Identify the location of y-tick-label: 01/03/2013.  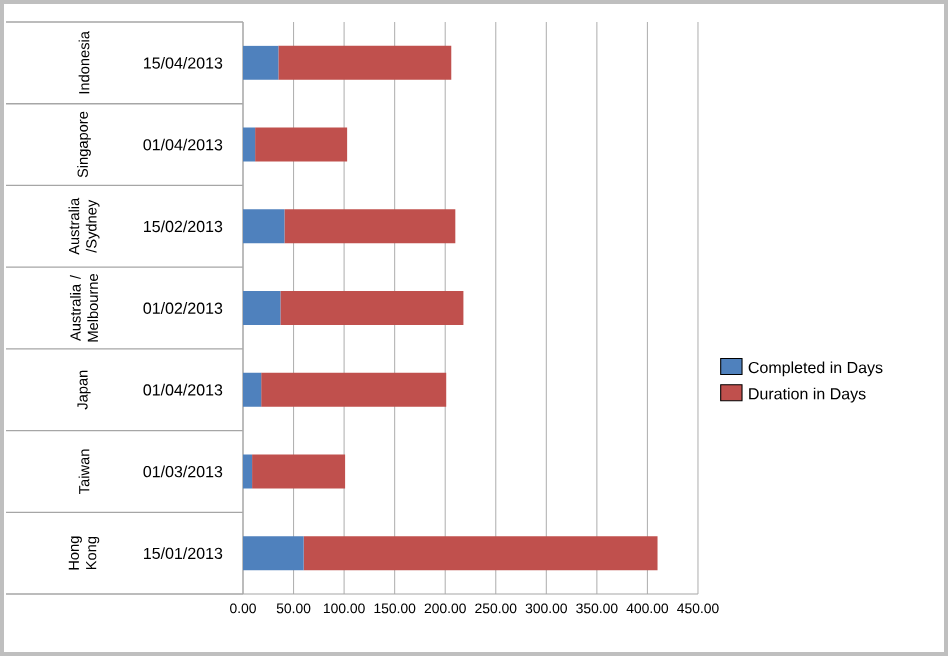
(183, 471).